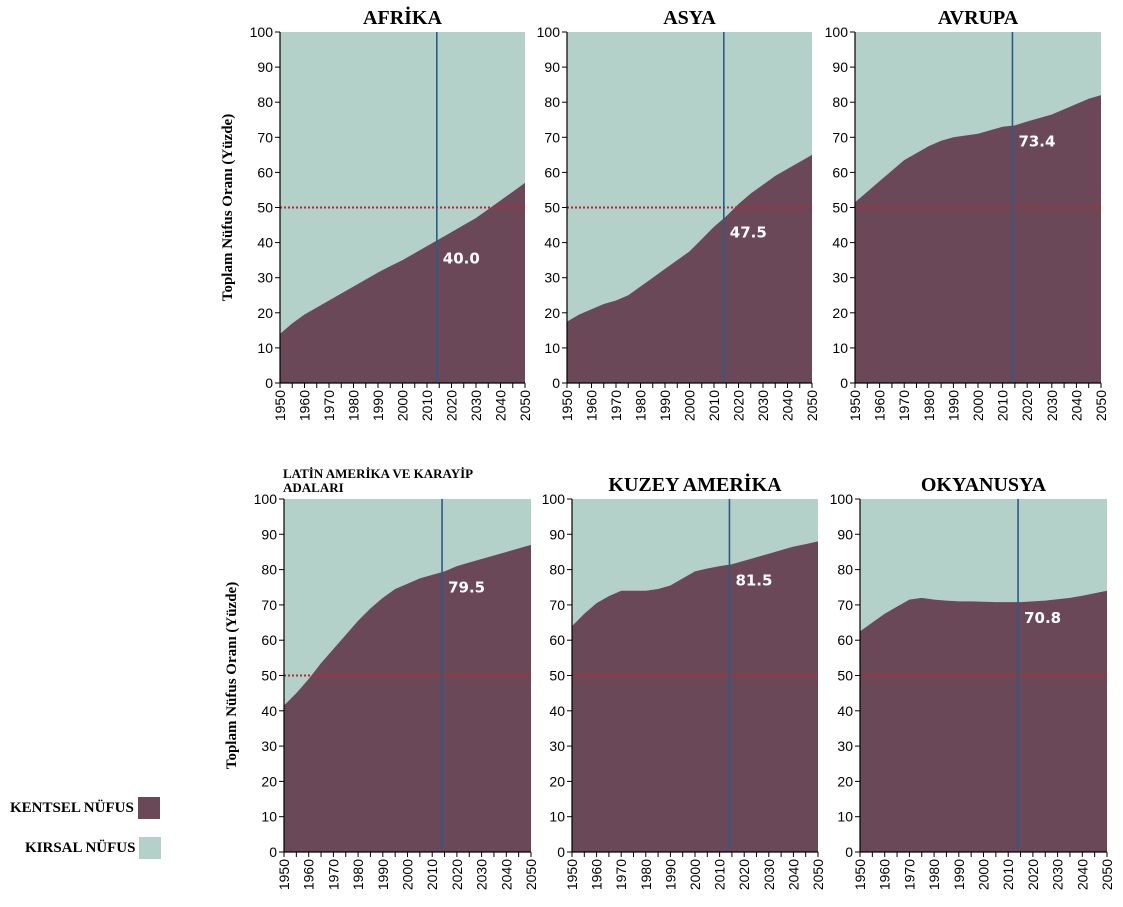  I want to click on panel-title: AFRİKA, so click(402, 17).